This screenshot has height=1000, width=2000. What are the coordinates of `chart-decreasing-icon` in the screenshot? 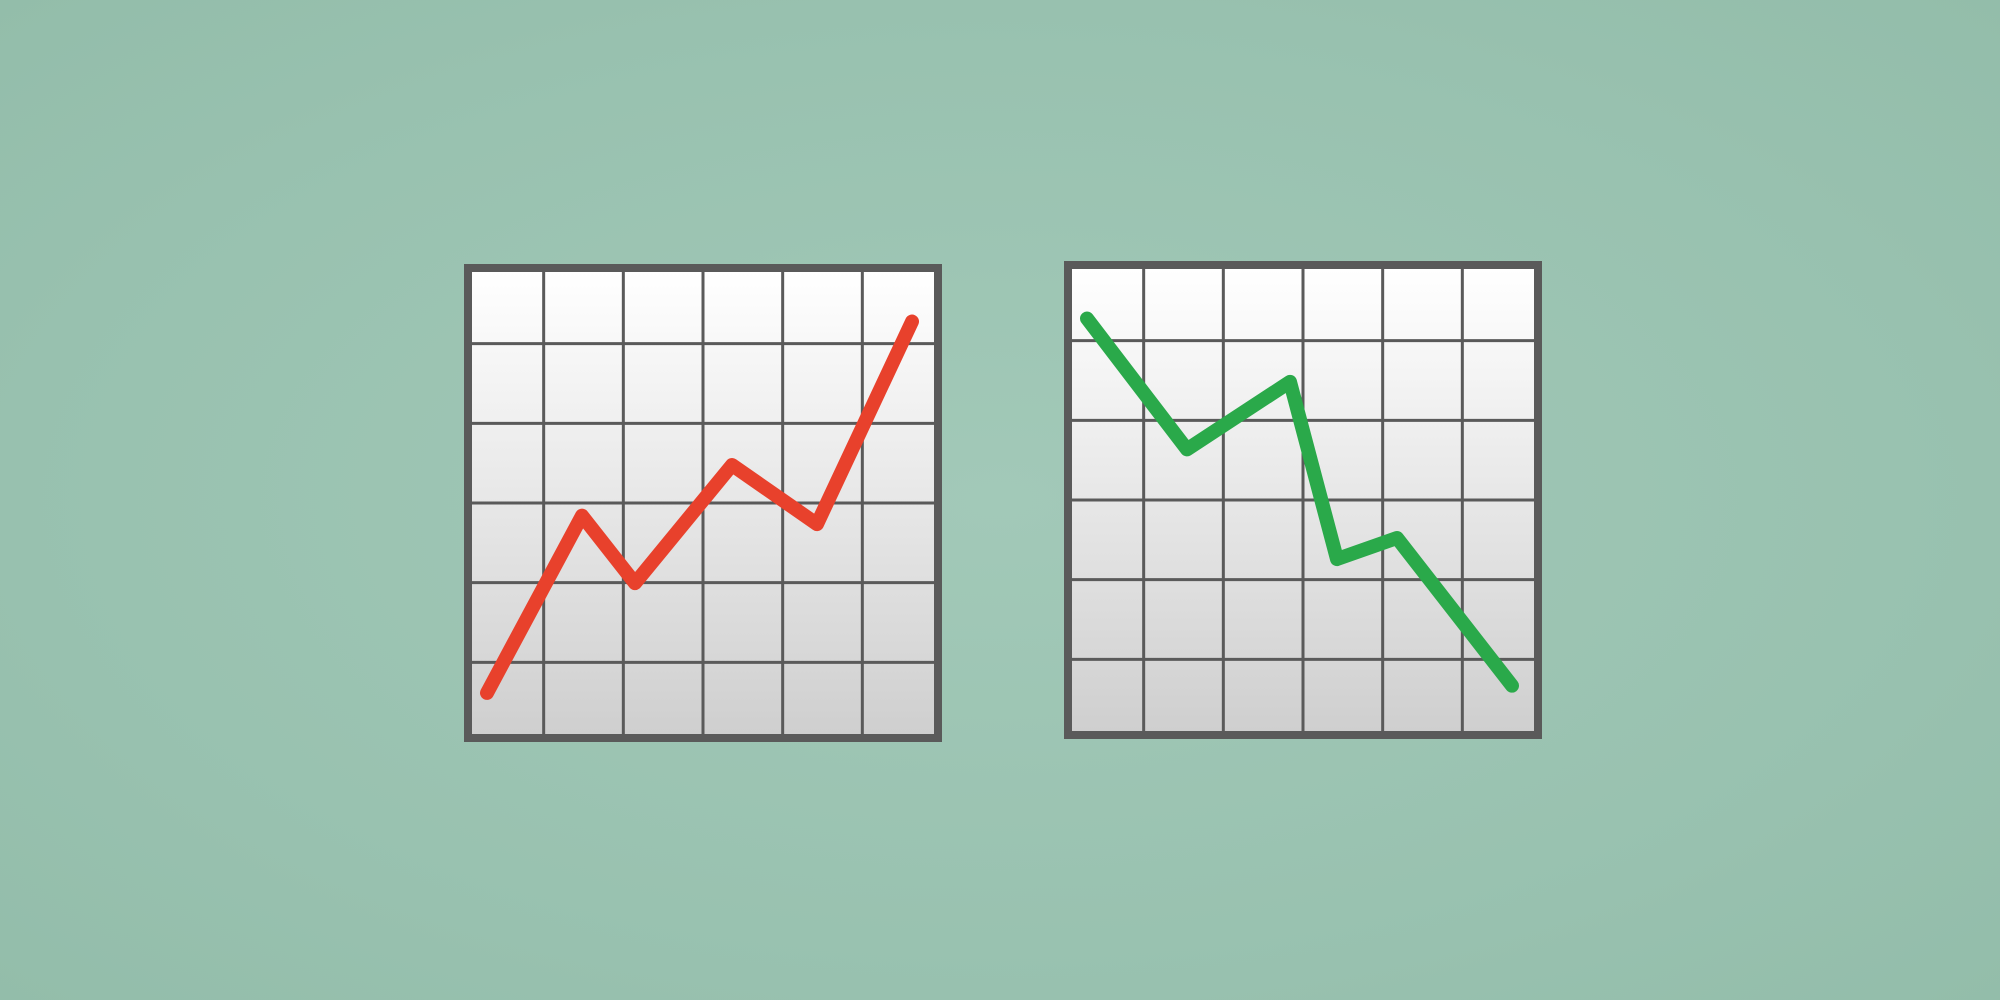 It's located at (1303, 500).